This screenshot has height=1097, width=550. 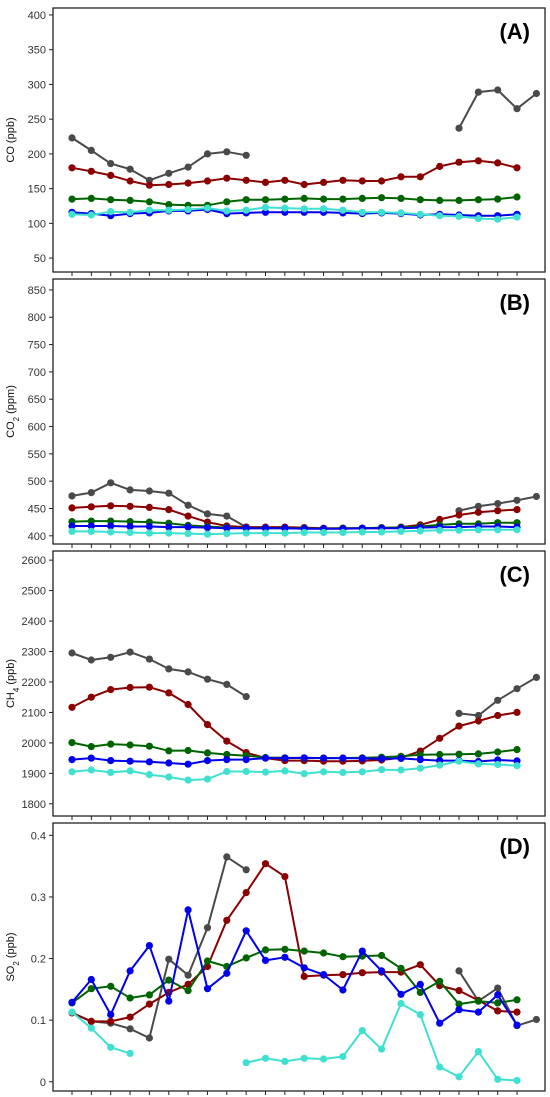 What do you see at coordinates (37, 537) in the screenshot?
I see `panel-b-ytick-label: 400` at bounding box center [37, 537].